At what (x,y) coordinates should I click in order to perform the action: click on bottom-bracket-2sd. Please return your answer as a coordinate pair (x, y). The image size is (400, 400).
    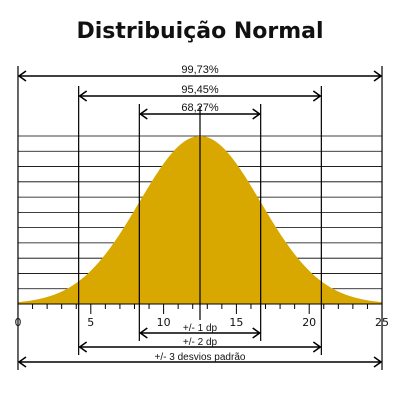
    Looking at the image, I should click on (200, 347).